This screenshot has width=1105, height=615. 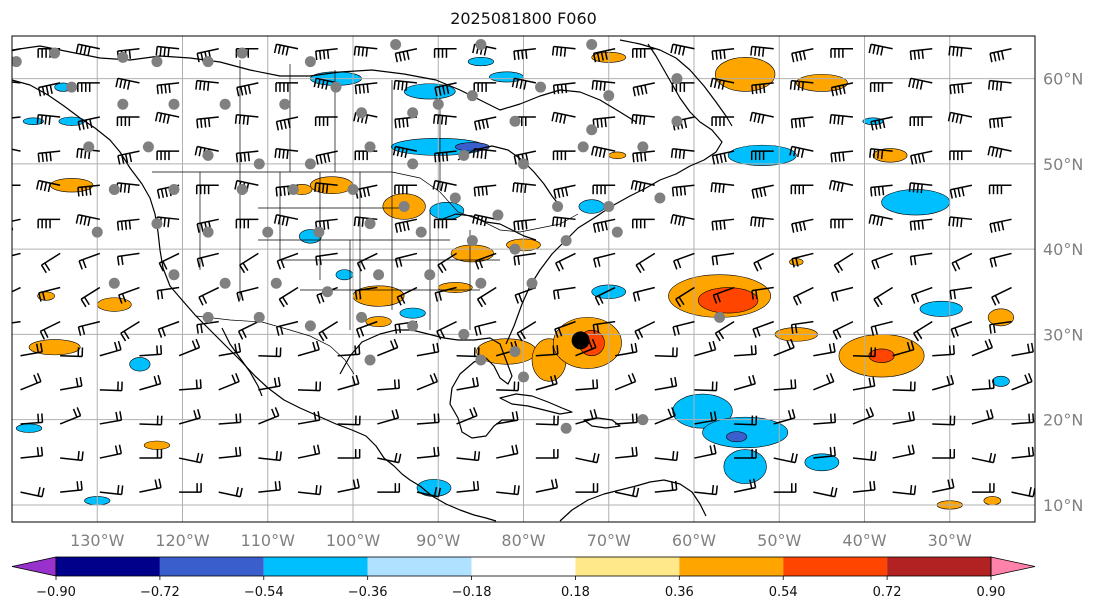 What do you see at coordinates (864, 540) in the screenshot?
I see `longitude-label: 40°W` at bounding box center [864, 540].